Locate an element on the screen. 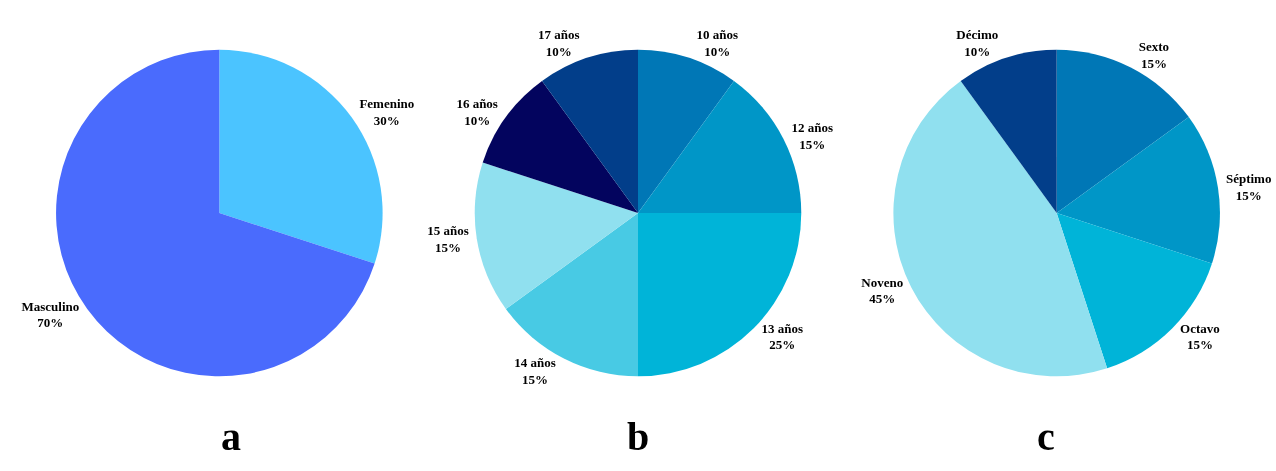 The image size is (1276, 471). data-label: 45% is located at coordinates (882, 299).